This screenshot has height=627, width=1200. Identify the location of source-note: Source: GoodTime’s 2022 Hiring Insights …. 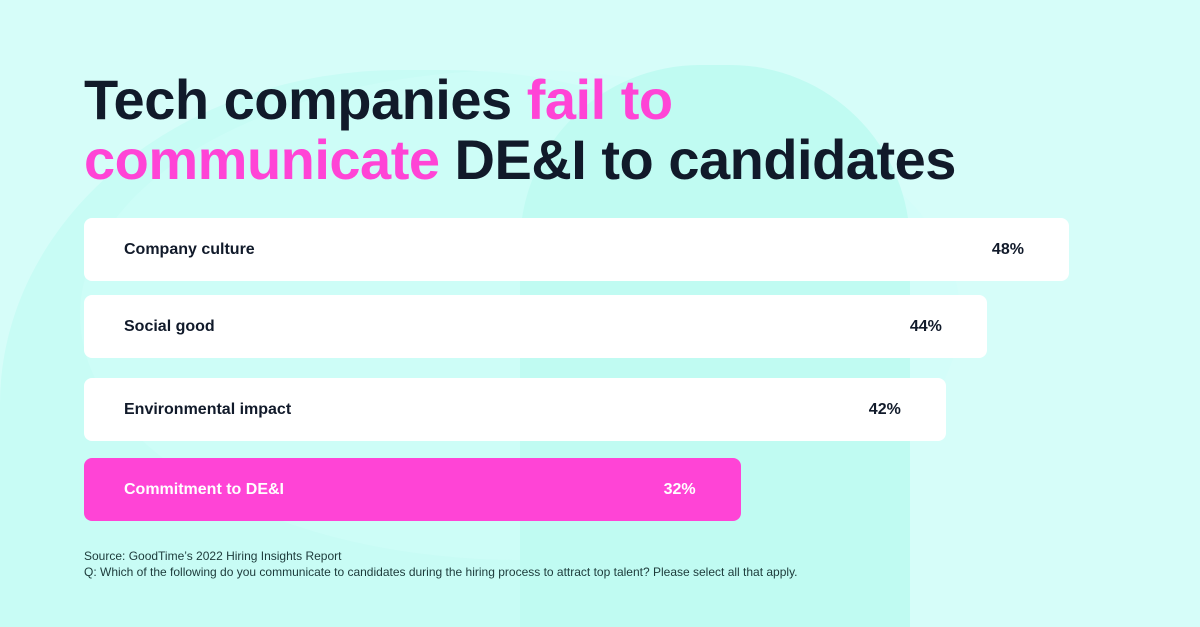
(213, 556).